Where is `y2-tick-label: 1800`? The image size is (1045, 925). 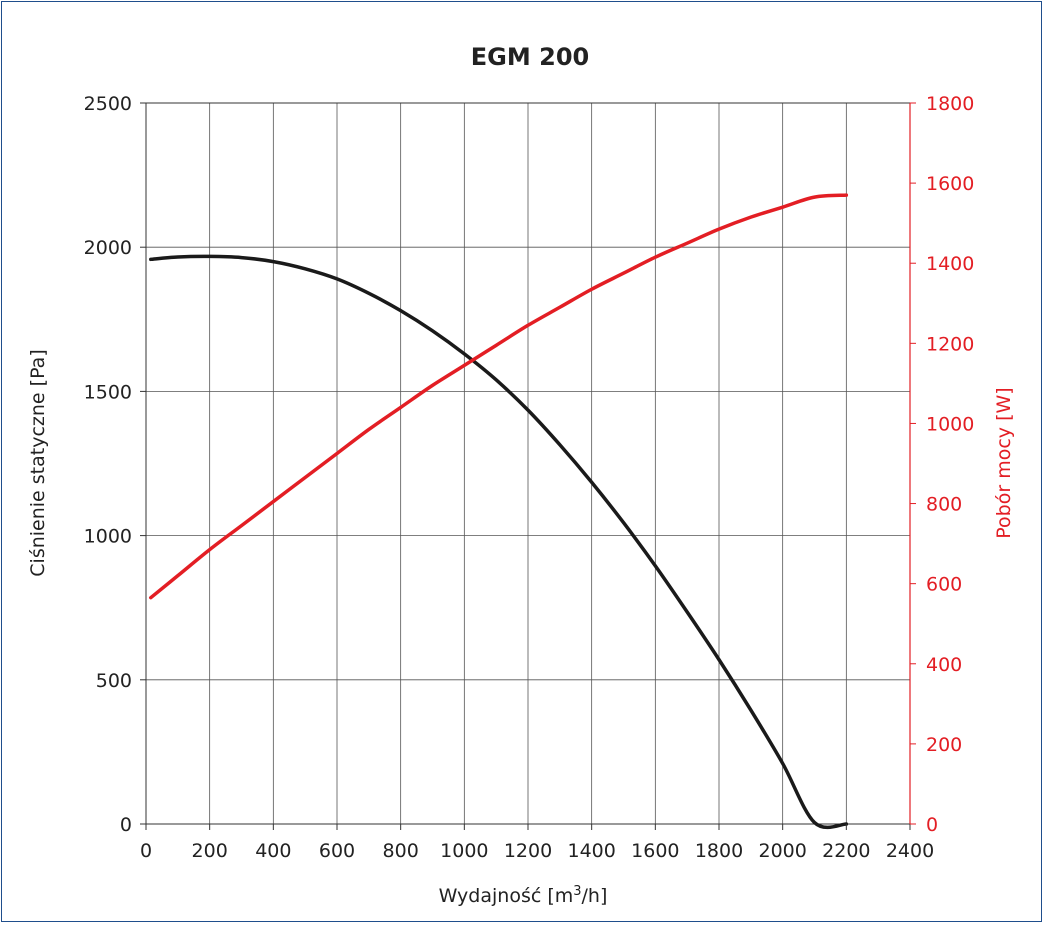 y2-tick-label: 1800 is located at coordinates (950, 104).